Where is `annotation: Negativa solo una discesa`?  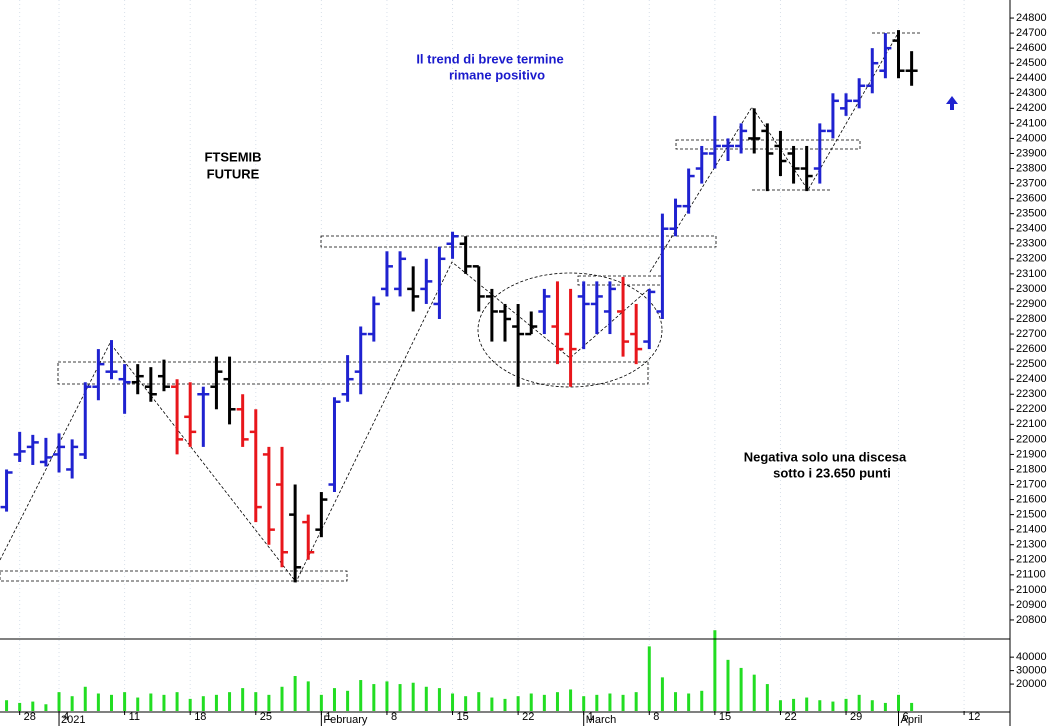 annotation: Negativa solo una discesa is located at coordinates (825, 456).